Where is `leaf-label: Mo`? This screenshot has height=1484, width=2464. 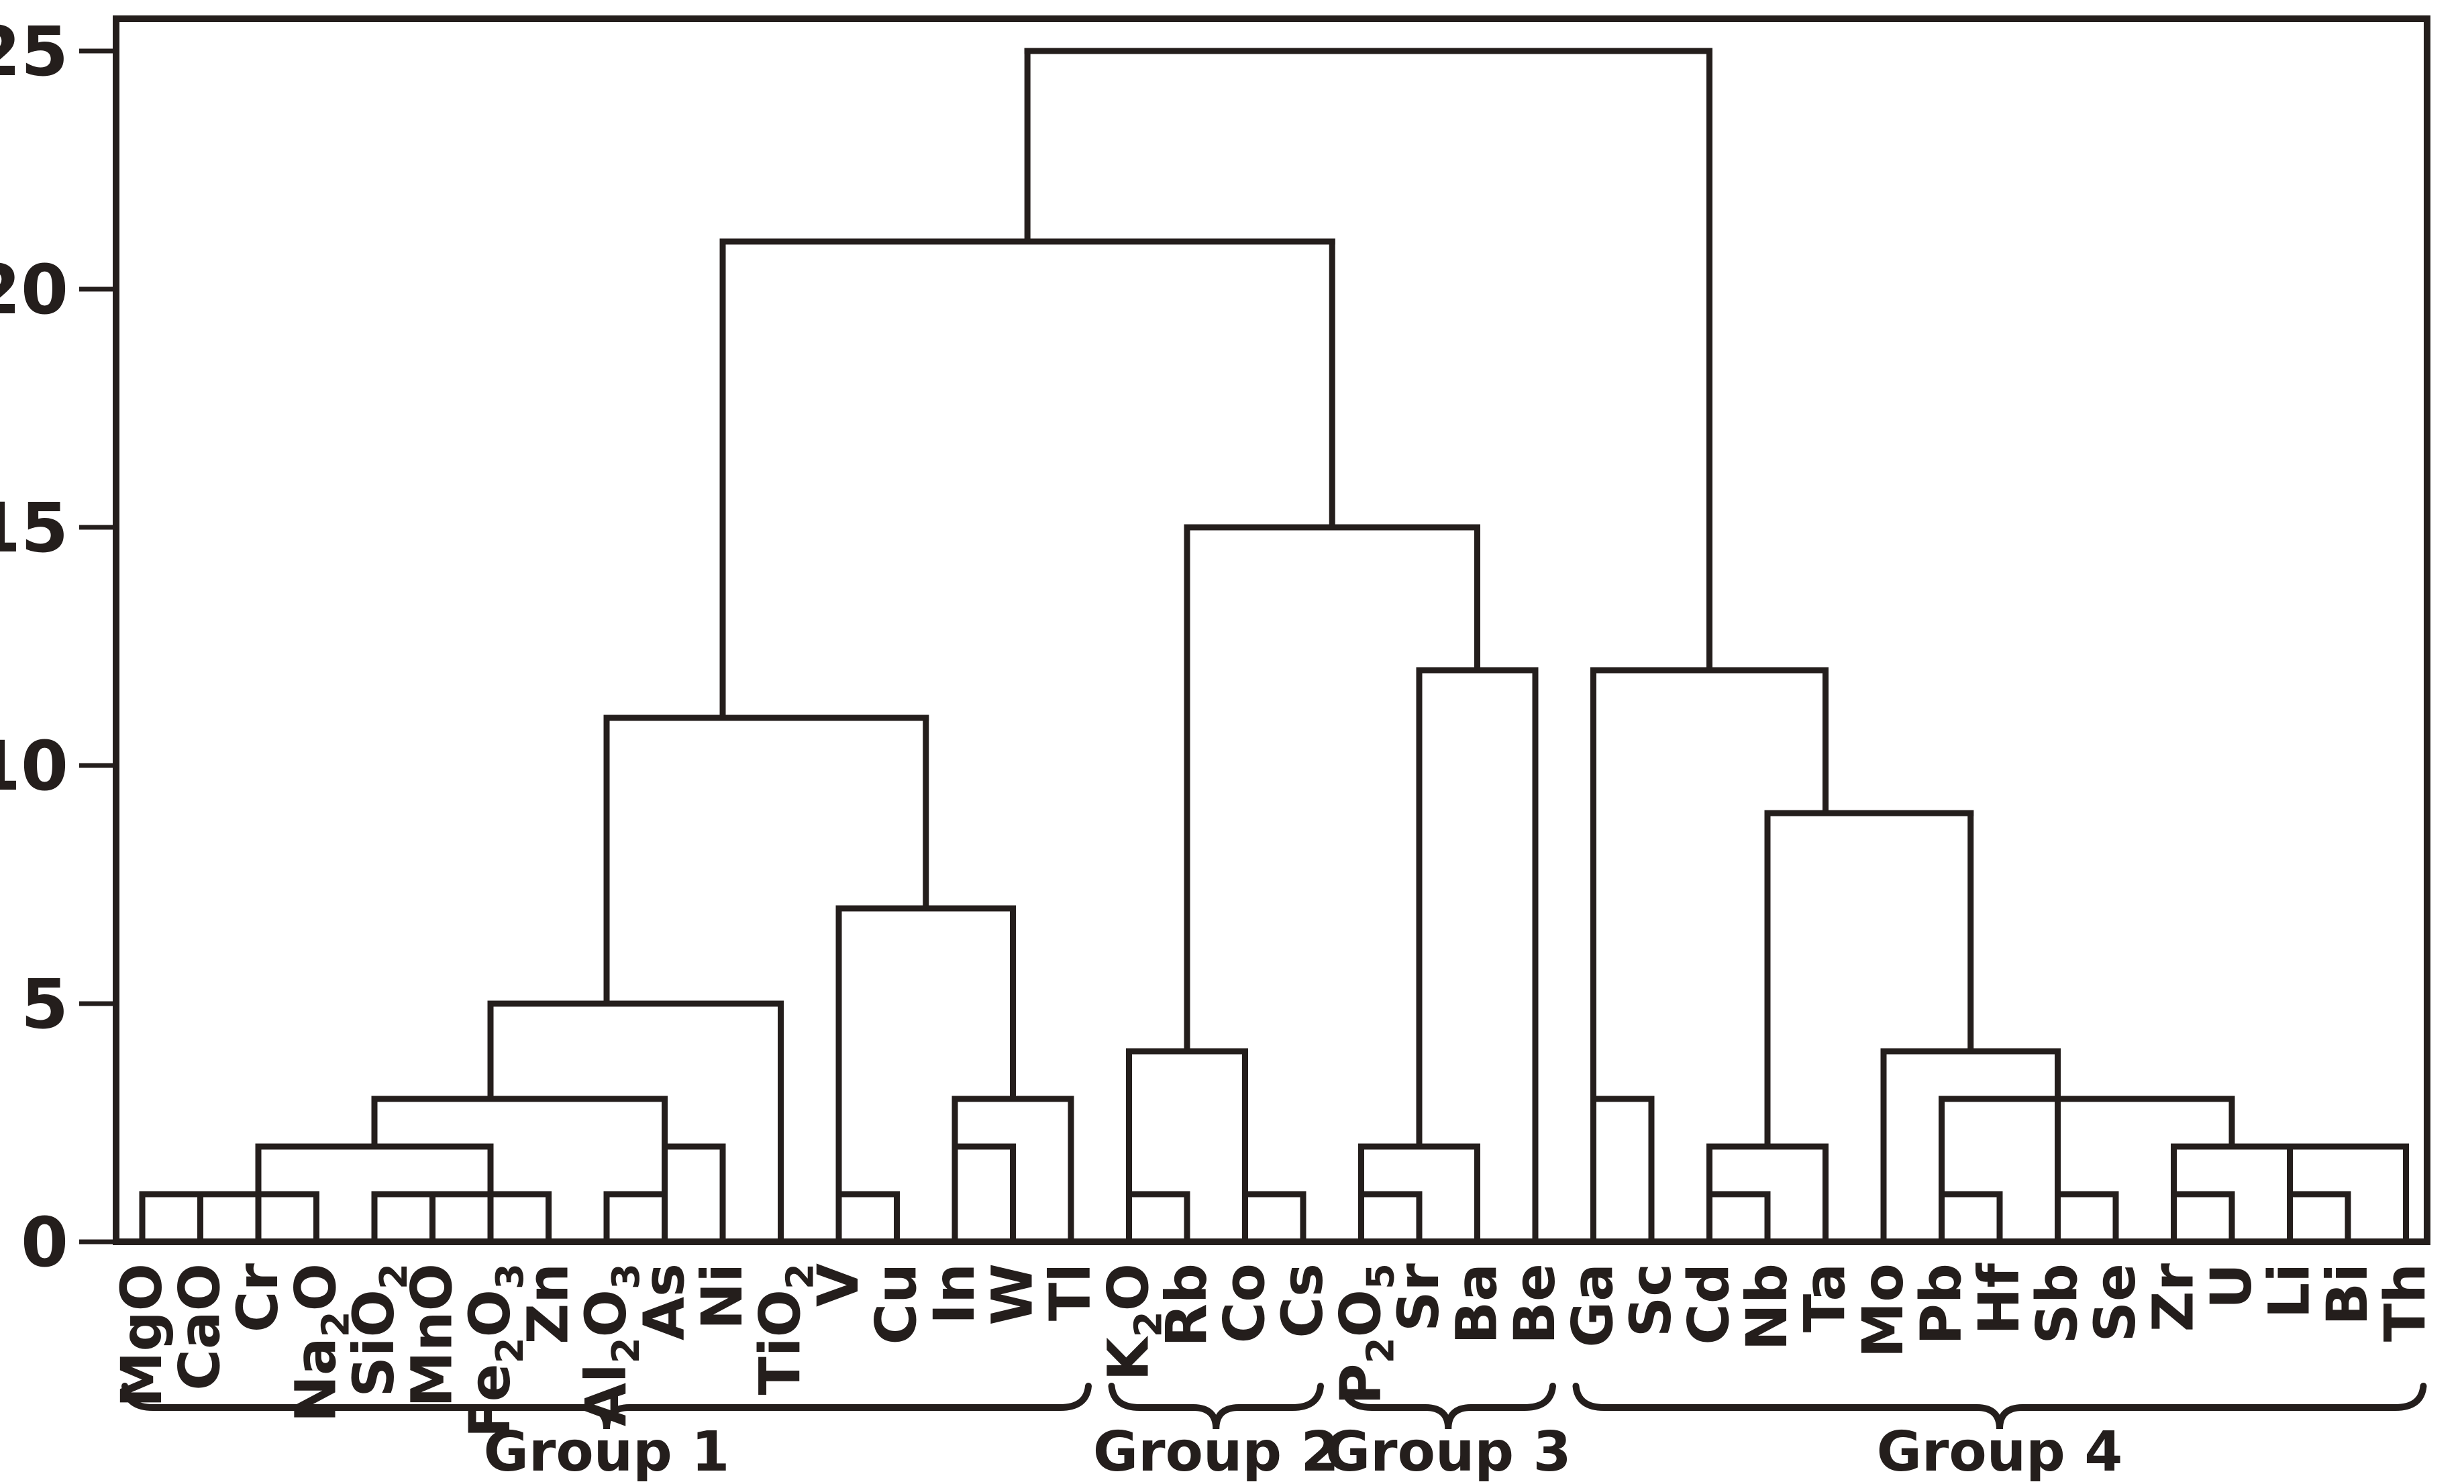 leaf-label: Mo is located at coordinates (1883, 1310).